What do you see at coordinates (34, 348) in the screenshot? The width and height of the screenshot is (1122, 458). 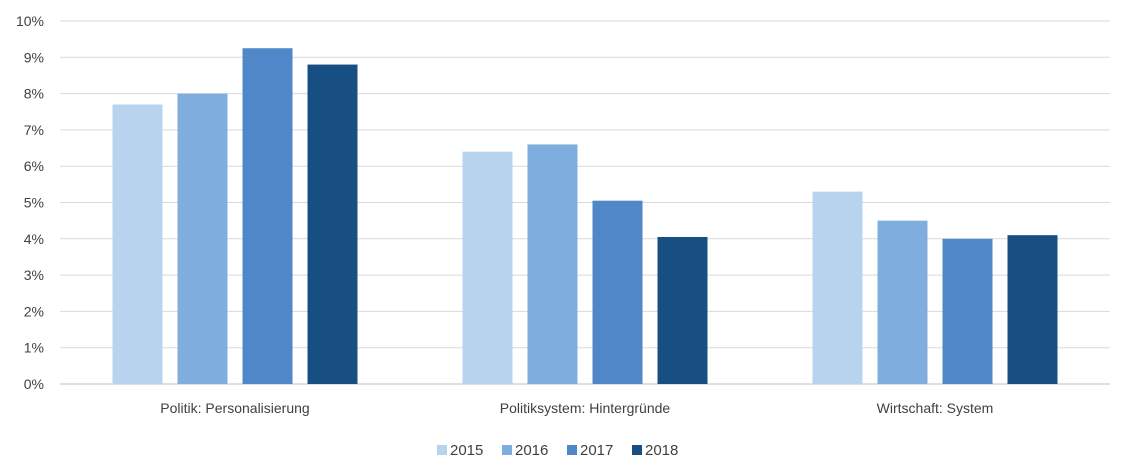 I see `y-tick-label: 1%` at bounding box center [34, 348].